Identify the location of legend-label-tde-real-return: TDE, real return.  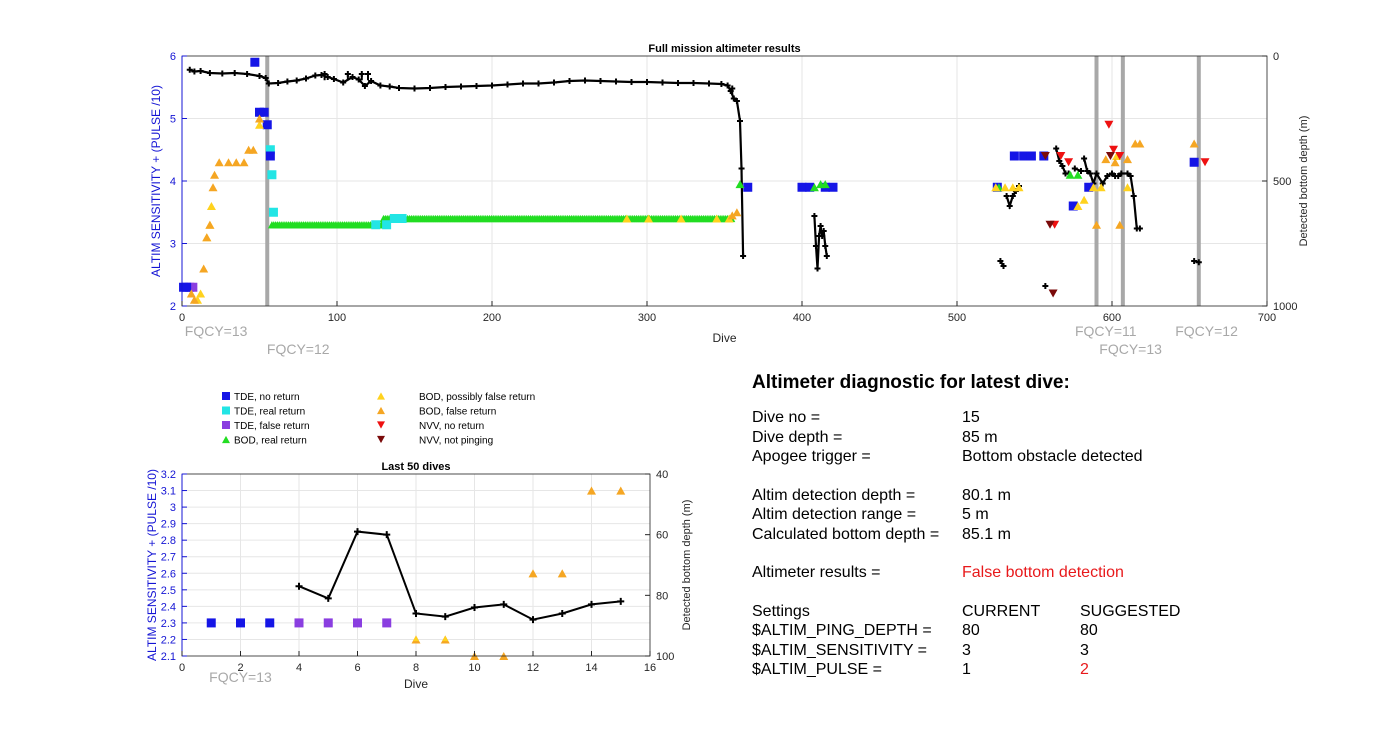
(269, 412).